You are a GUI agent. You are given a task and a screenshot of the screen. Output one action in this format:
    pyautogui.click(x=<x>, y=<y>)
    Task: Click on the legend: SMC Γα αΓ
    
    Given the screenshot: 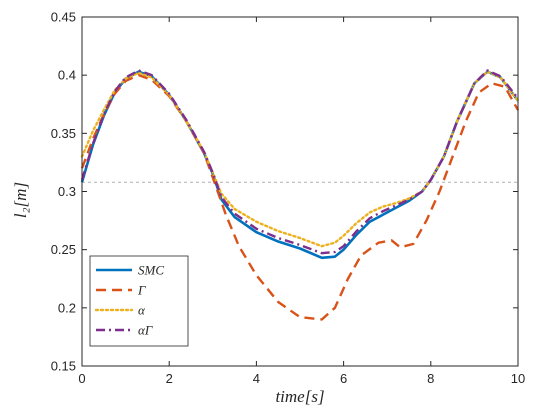 What is the action you would take?
    pyautogui.click(x=139, y=301)
    